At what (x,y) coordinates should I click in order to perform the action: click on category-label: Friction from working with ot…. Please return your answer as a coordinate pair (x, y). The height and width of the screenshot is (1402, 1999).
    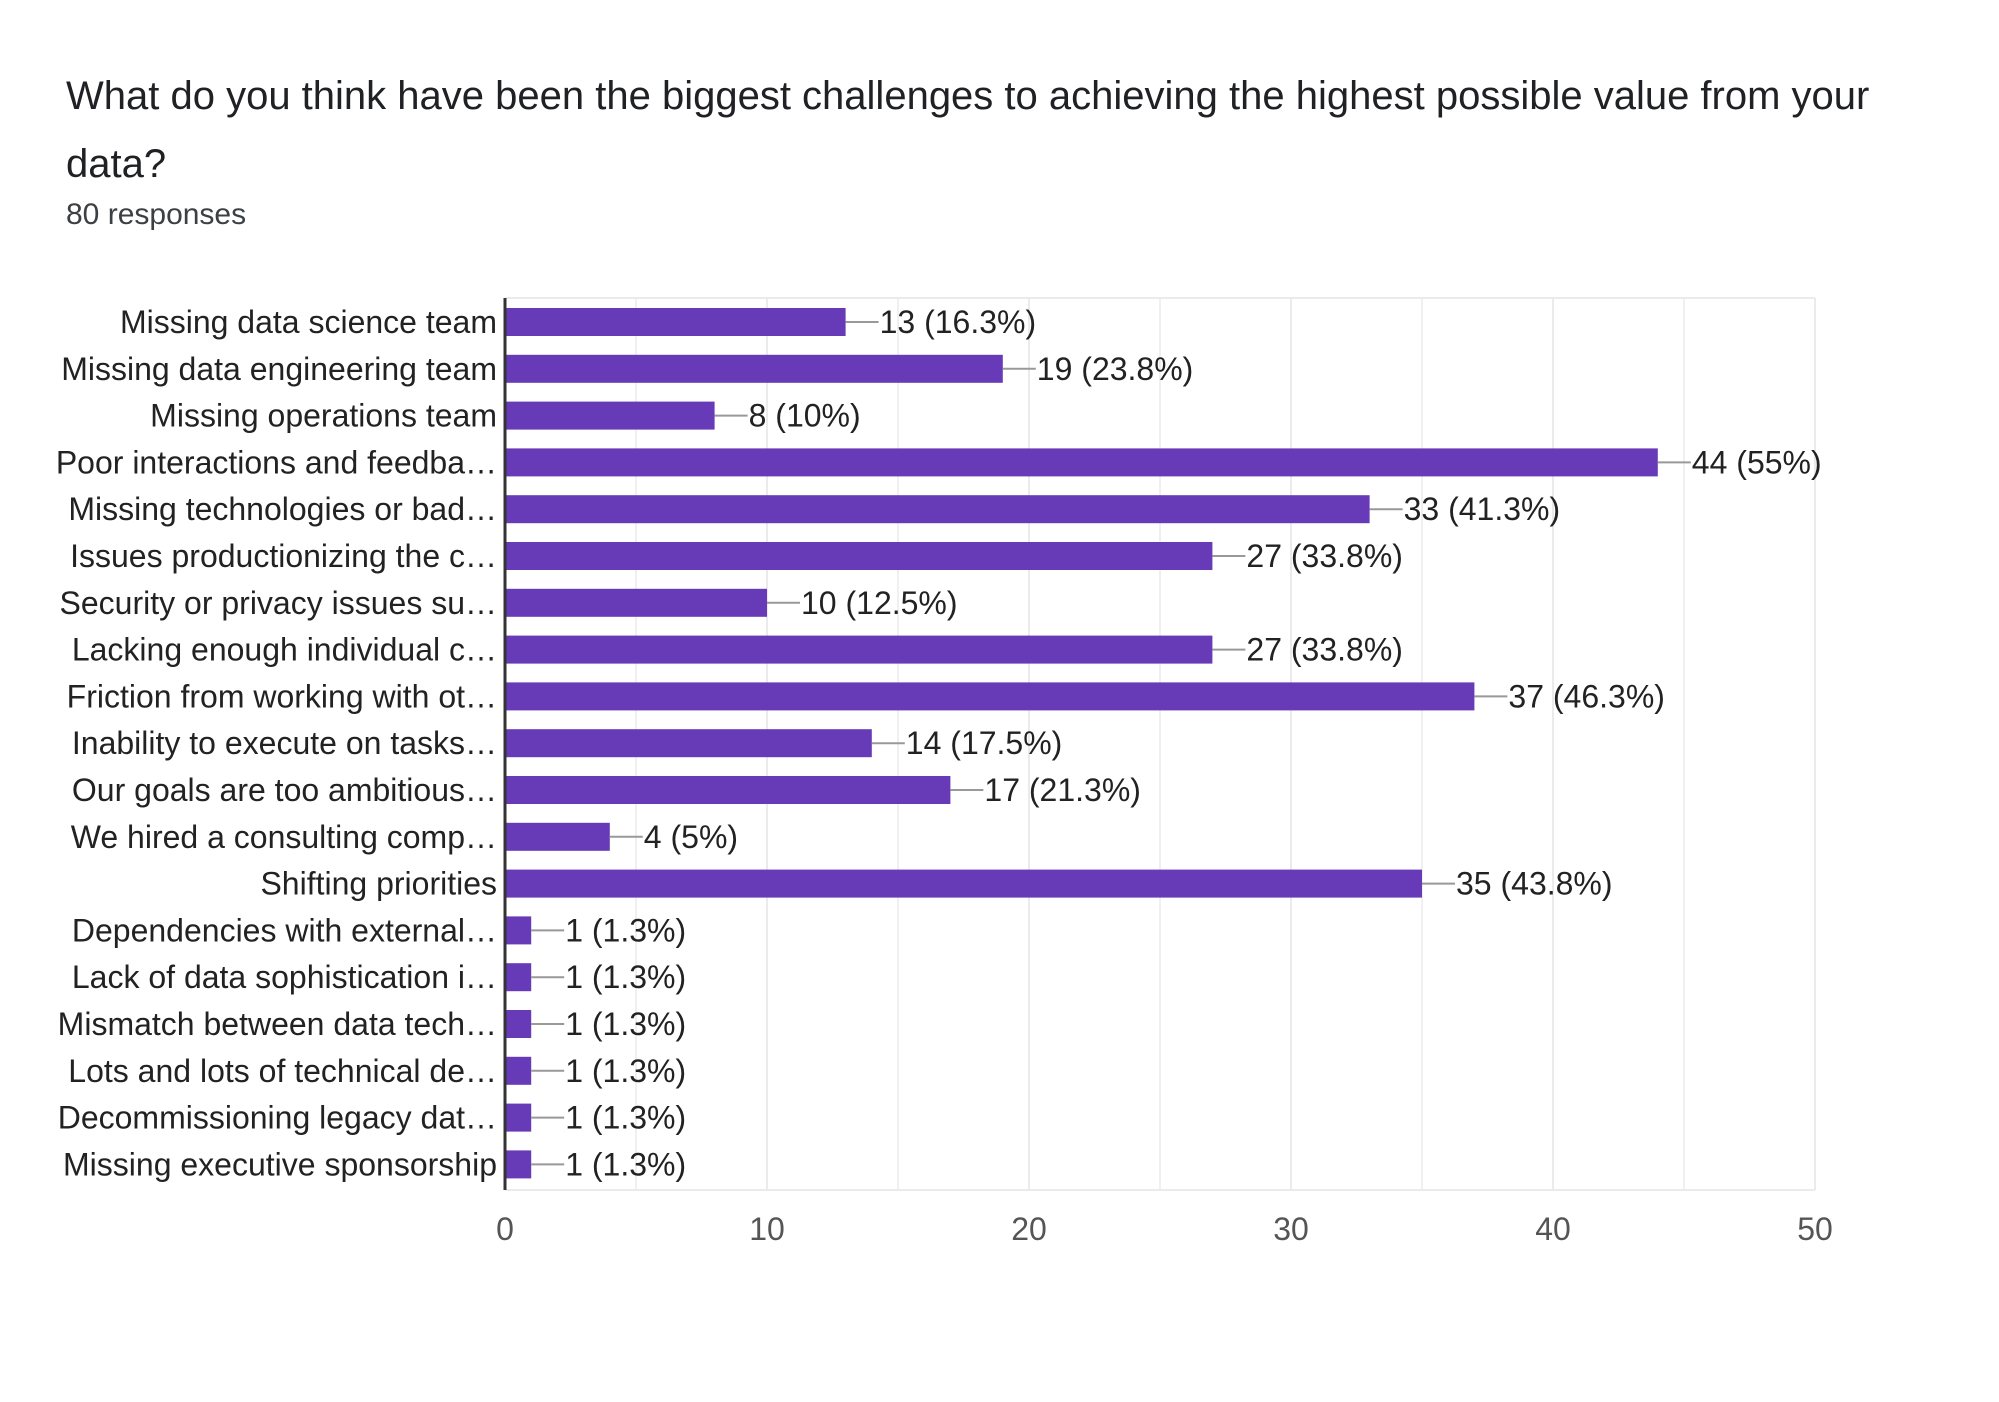
    Looking at the image, I should click on (282, 696).